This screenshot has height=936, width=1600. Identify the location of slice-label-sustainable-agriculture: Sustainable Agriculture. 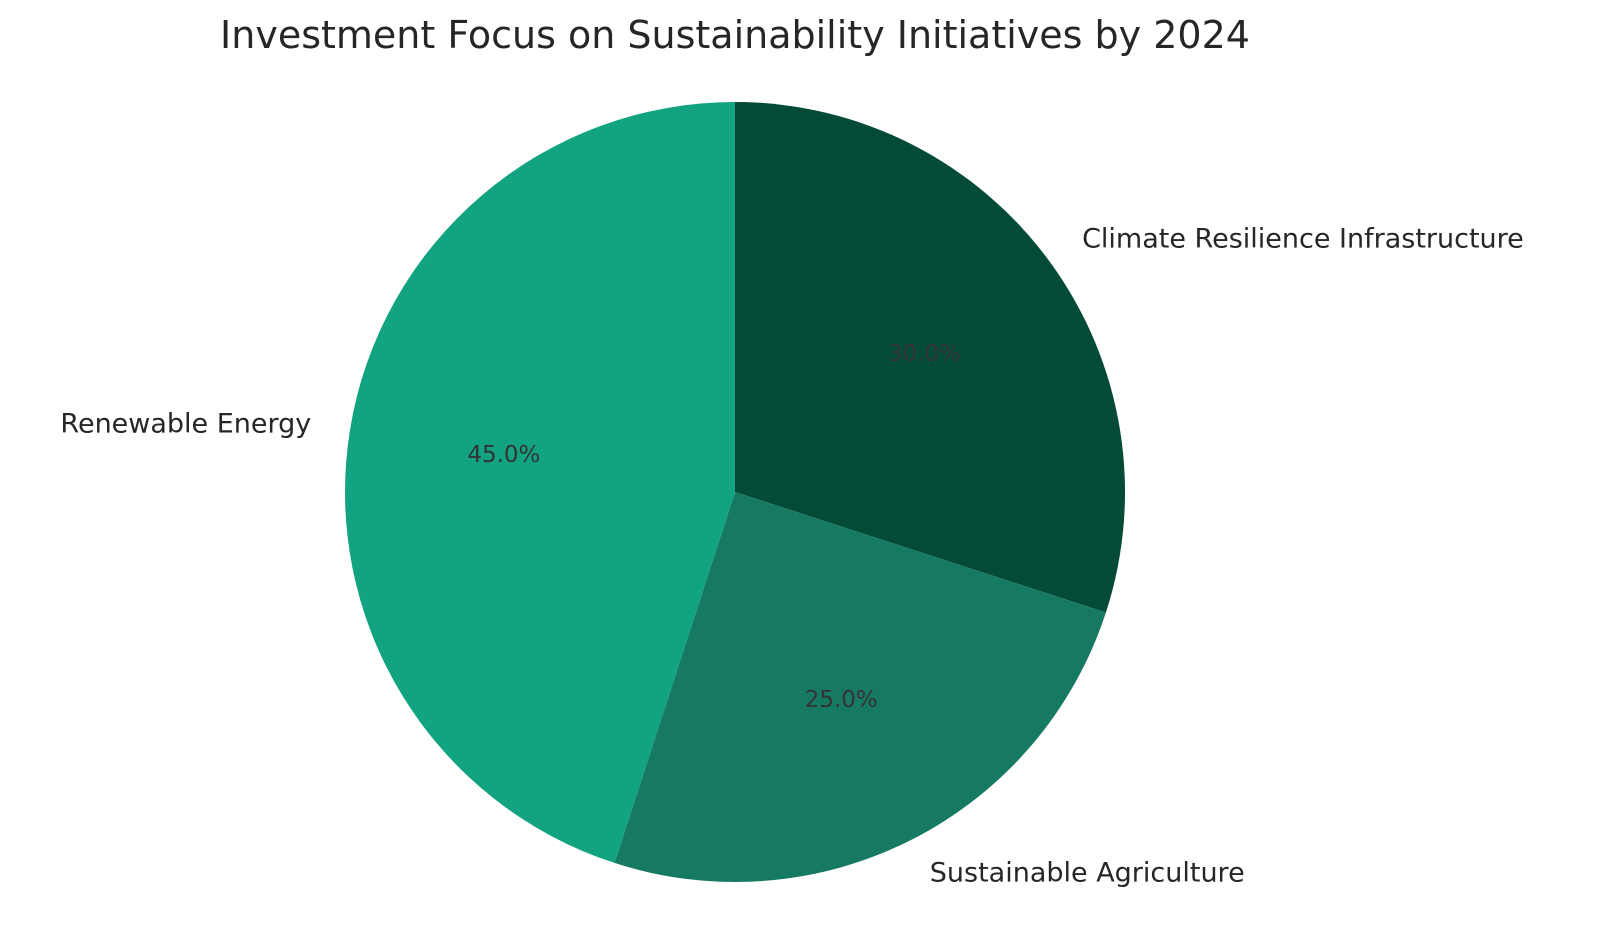
(1087, 873).